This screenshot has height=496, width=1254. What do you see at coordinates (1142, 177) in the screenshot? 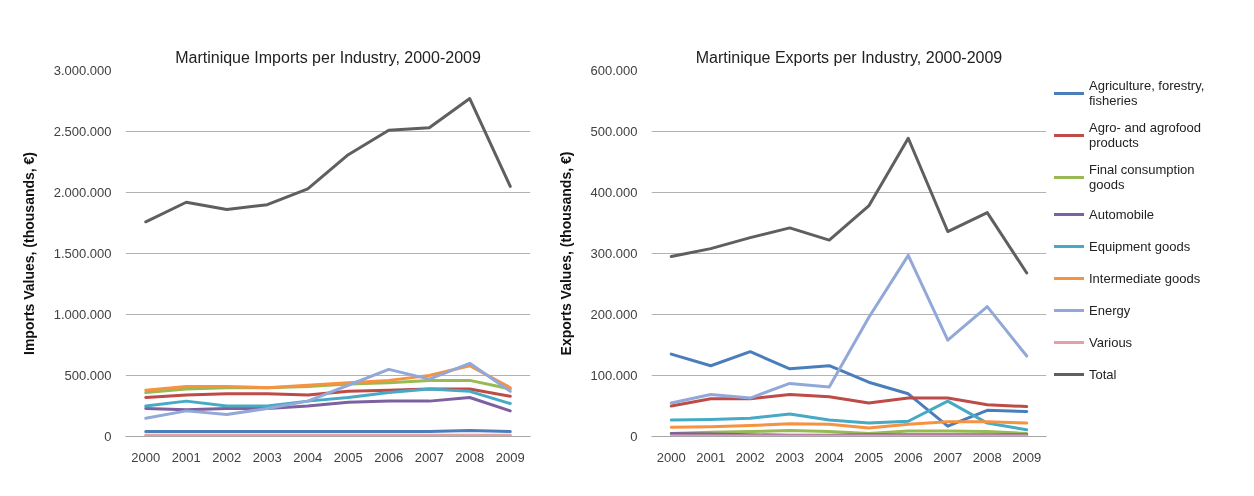
I see `legend-label: Final consumption goods` at bounding box center [1142, 177].